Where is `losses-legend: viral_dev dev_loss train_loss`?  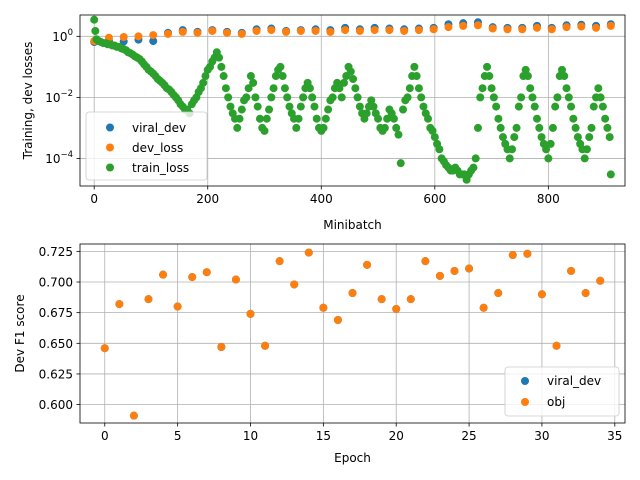
losses-legend: viral_dev dev_loss train_loss is located at coordinates (146, 146).